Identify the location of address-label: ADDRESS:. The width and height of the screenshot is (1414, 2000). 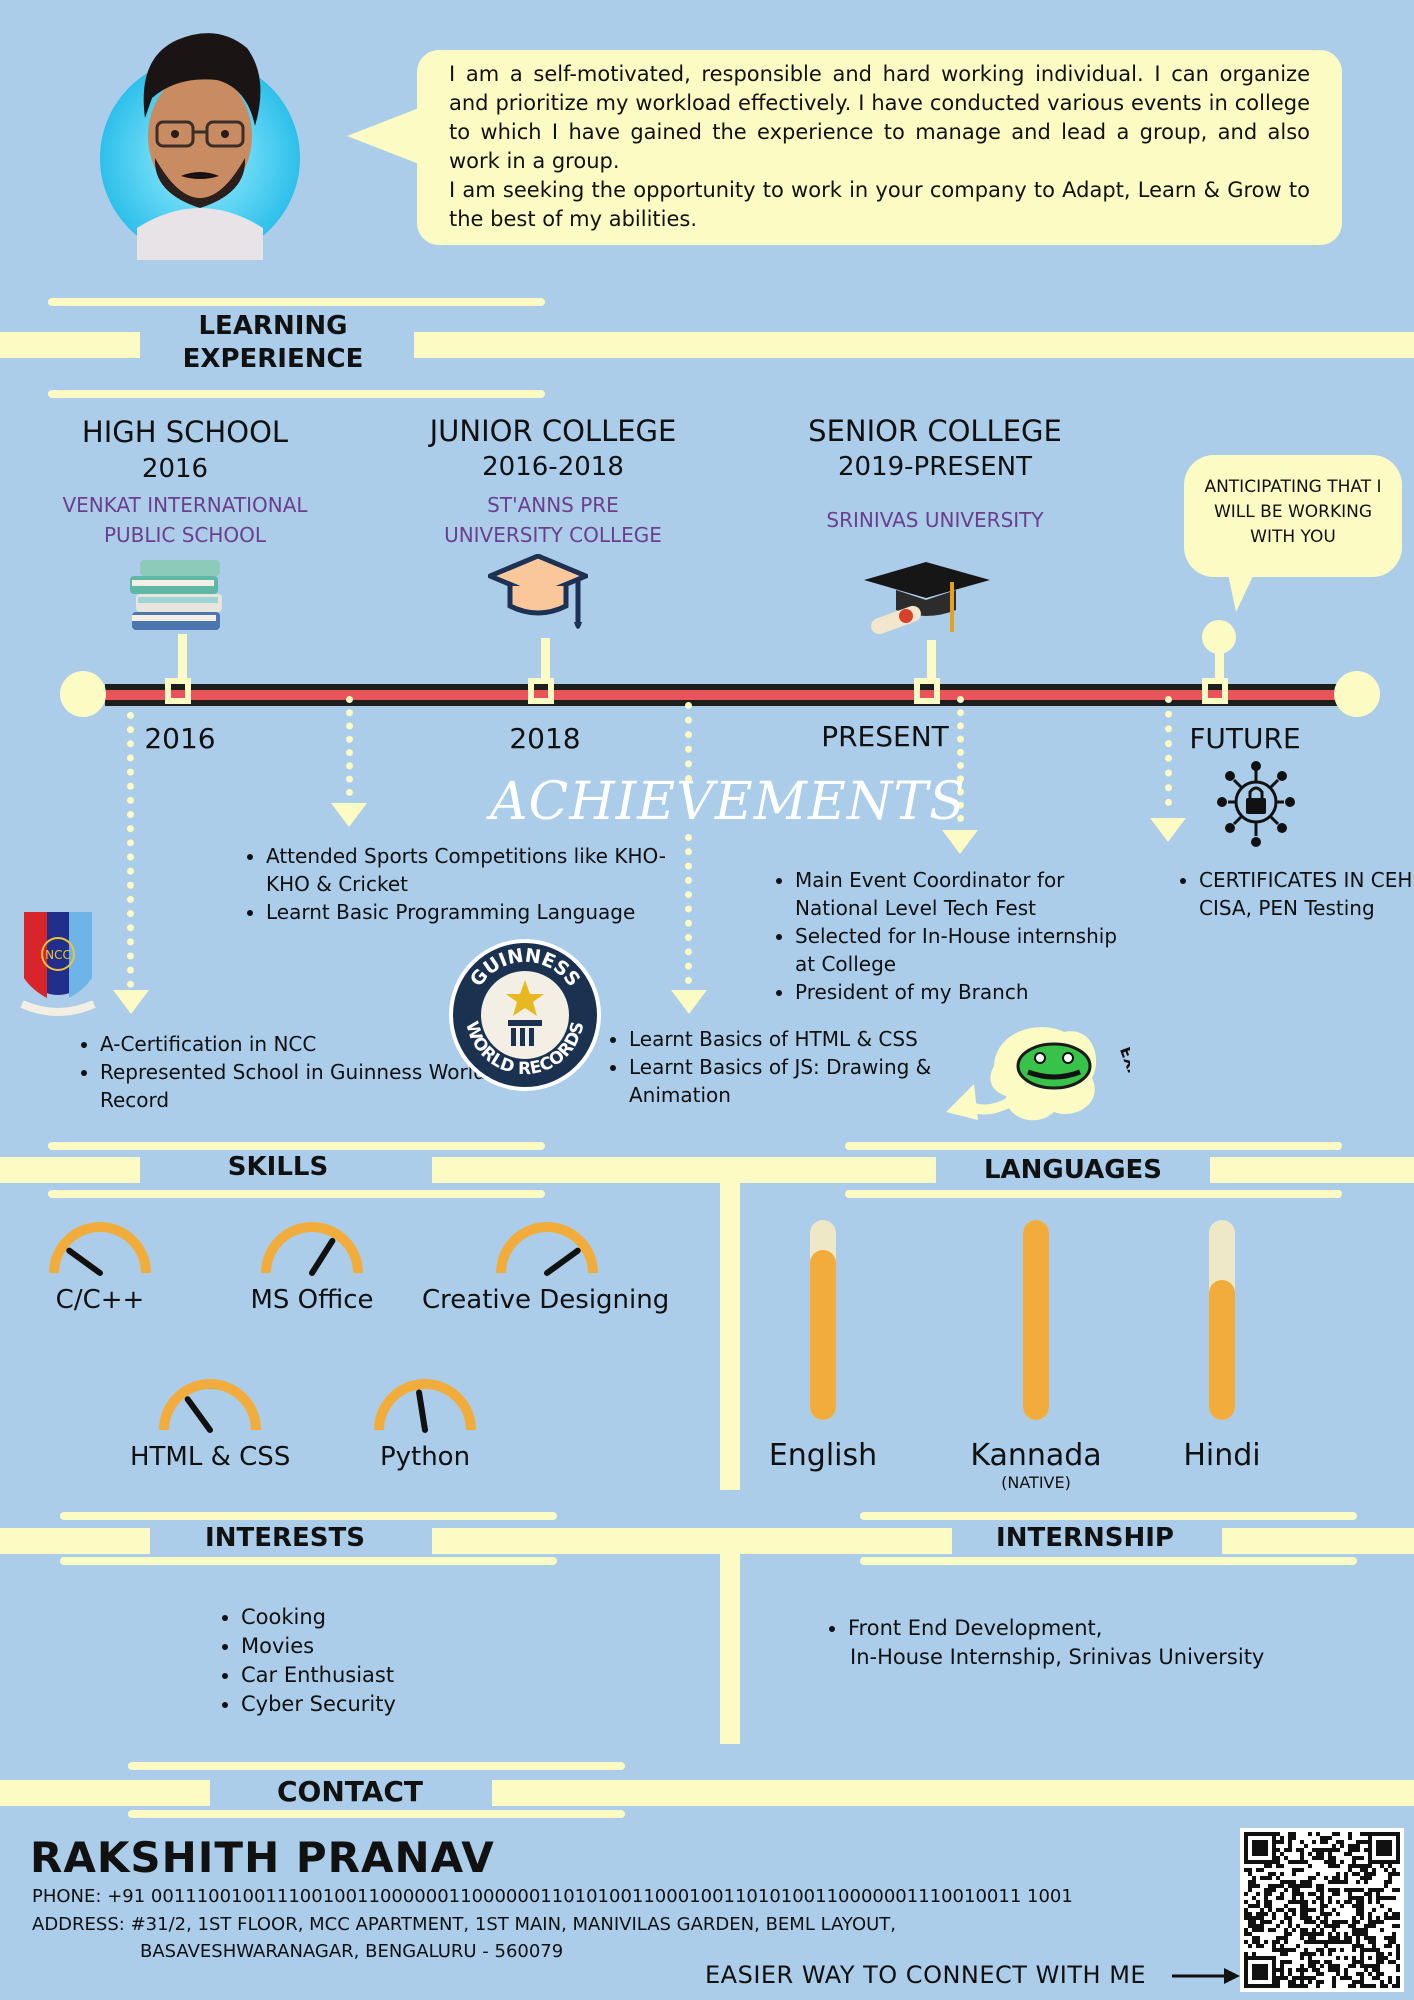
(78, 1924).